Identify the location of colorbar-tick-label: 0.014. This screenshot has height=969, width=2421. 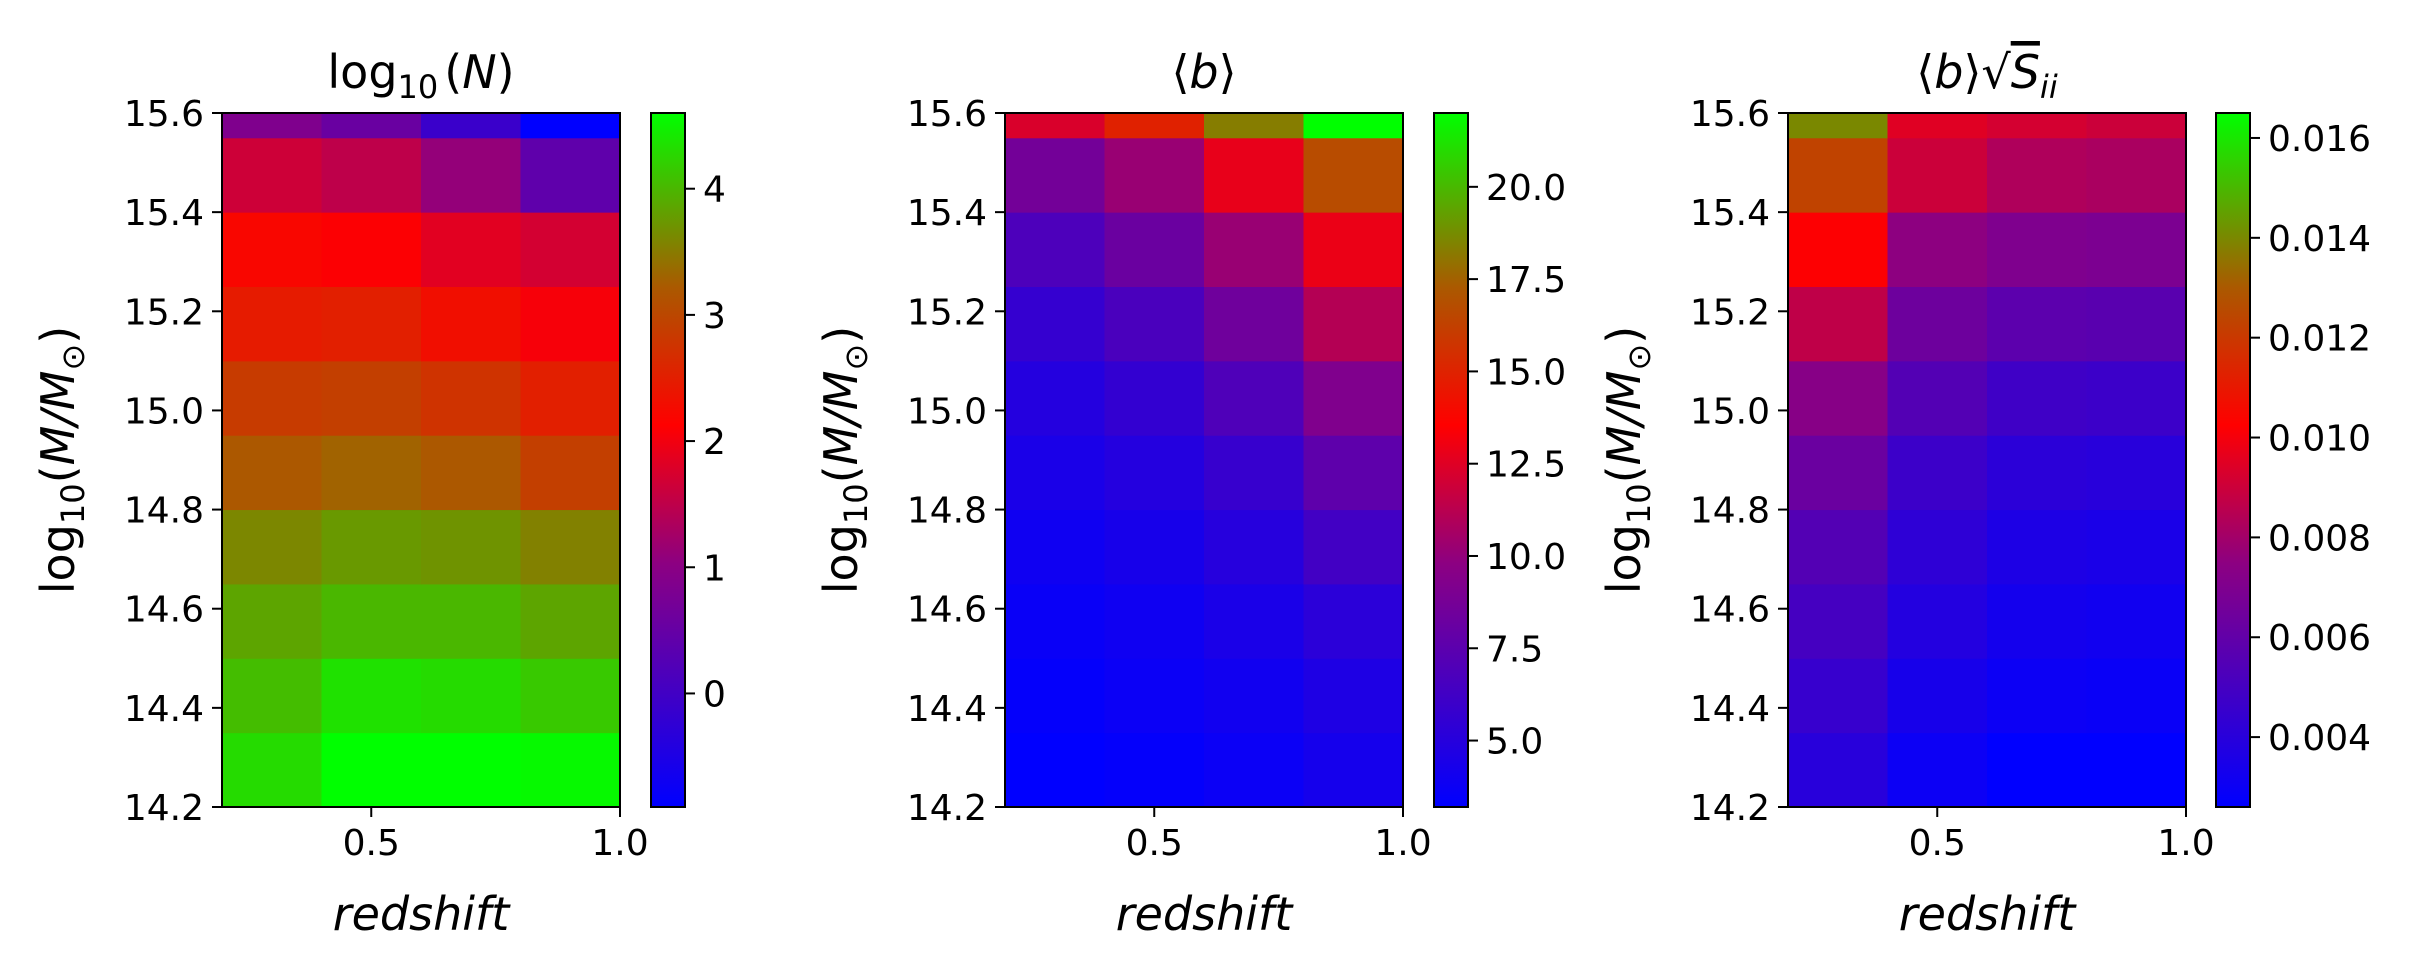
(2319, 239).